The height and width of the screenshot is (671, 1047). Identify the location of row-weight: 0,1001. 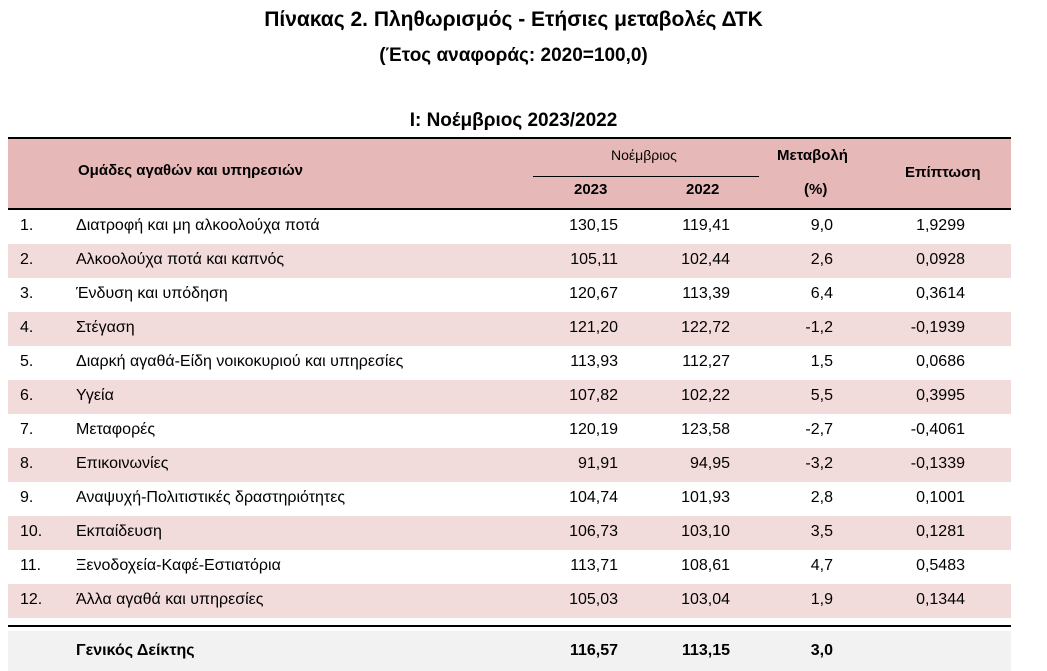
(940, 497).